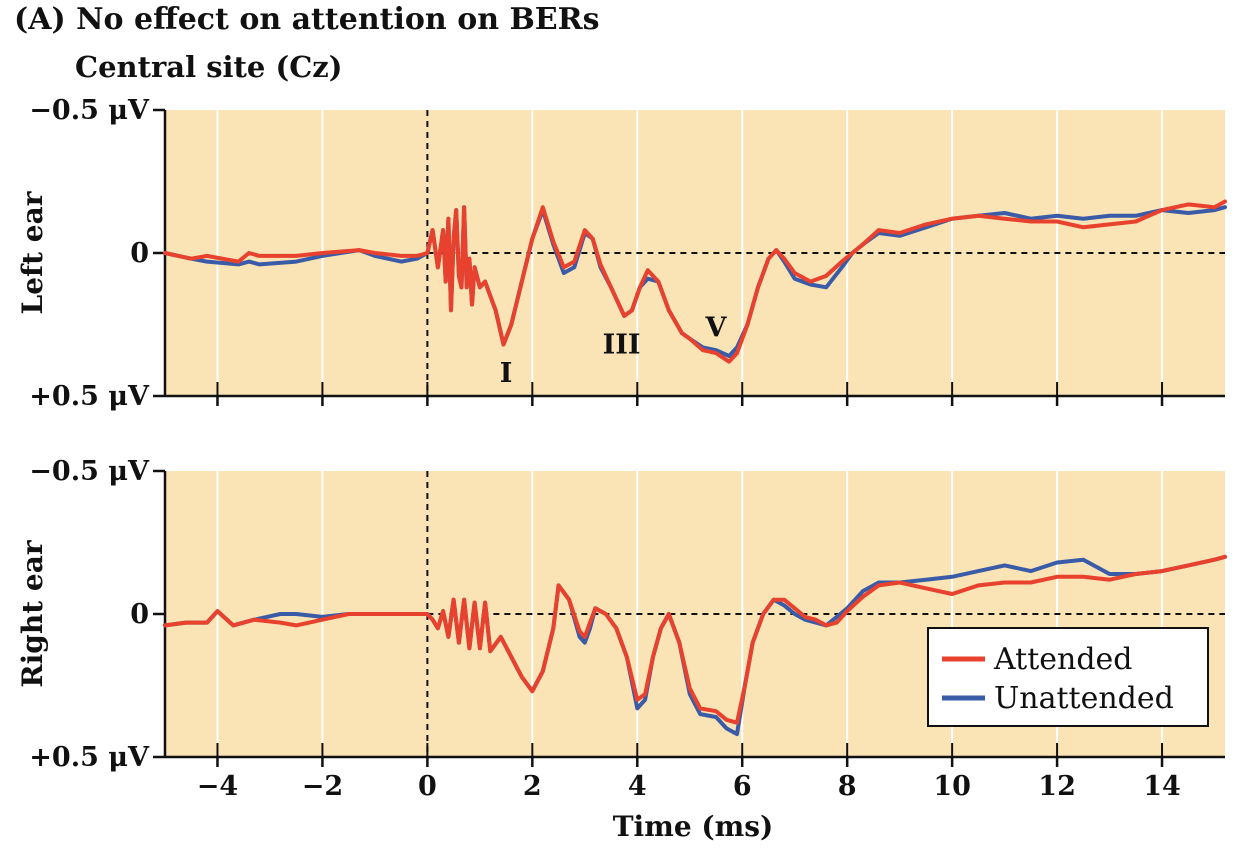 The image size is (1239, 850). I want to click on panel-side-label: Left ear, so click(32, 252).